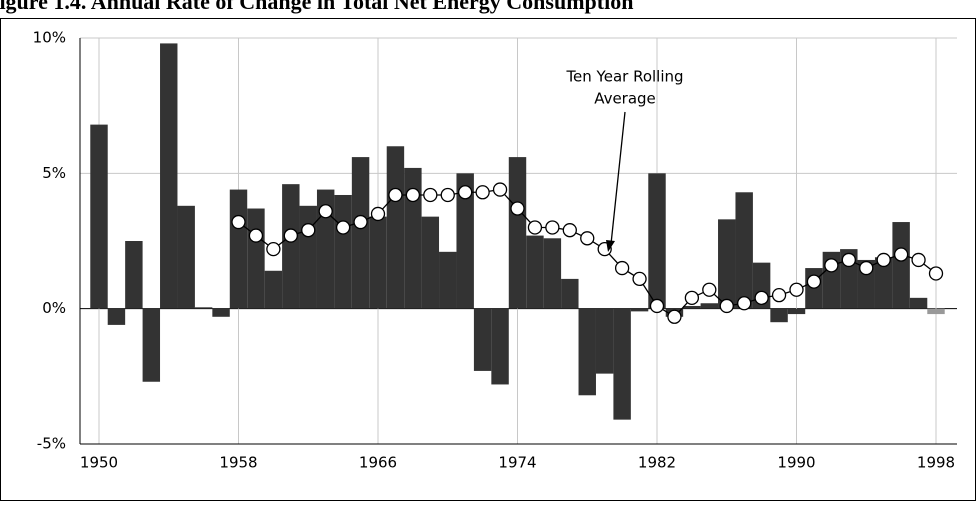  I want to click on x-tick-label: 1990, so click(796, 463).